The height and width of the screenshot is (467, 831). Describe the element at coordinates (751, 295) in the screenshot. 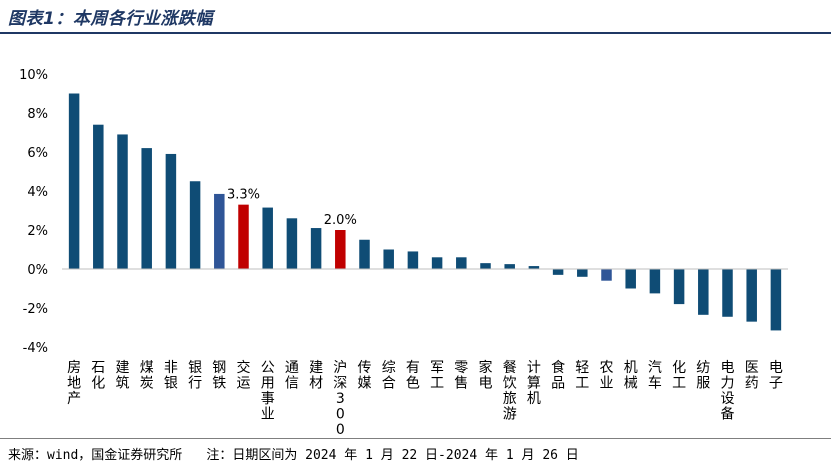

I see `bar-医药` at that location.